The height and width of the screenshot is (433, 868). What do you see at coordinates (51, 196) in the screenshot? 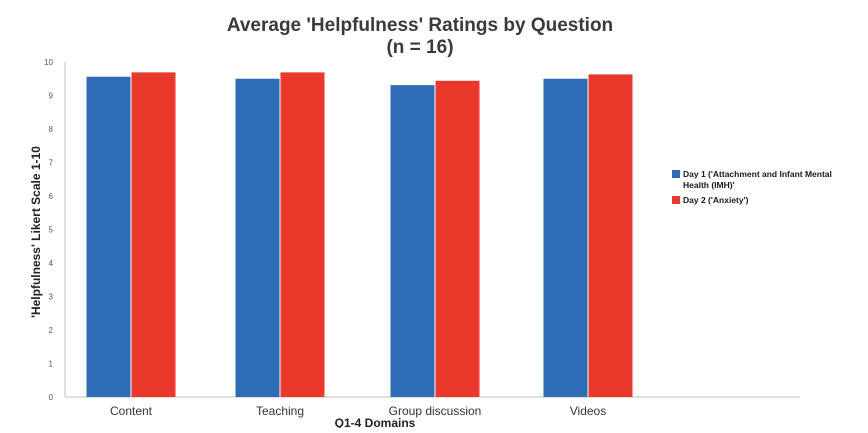
I see `y-tick-label: 6` at bounding box center [51, 196].